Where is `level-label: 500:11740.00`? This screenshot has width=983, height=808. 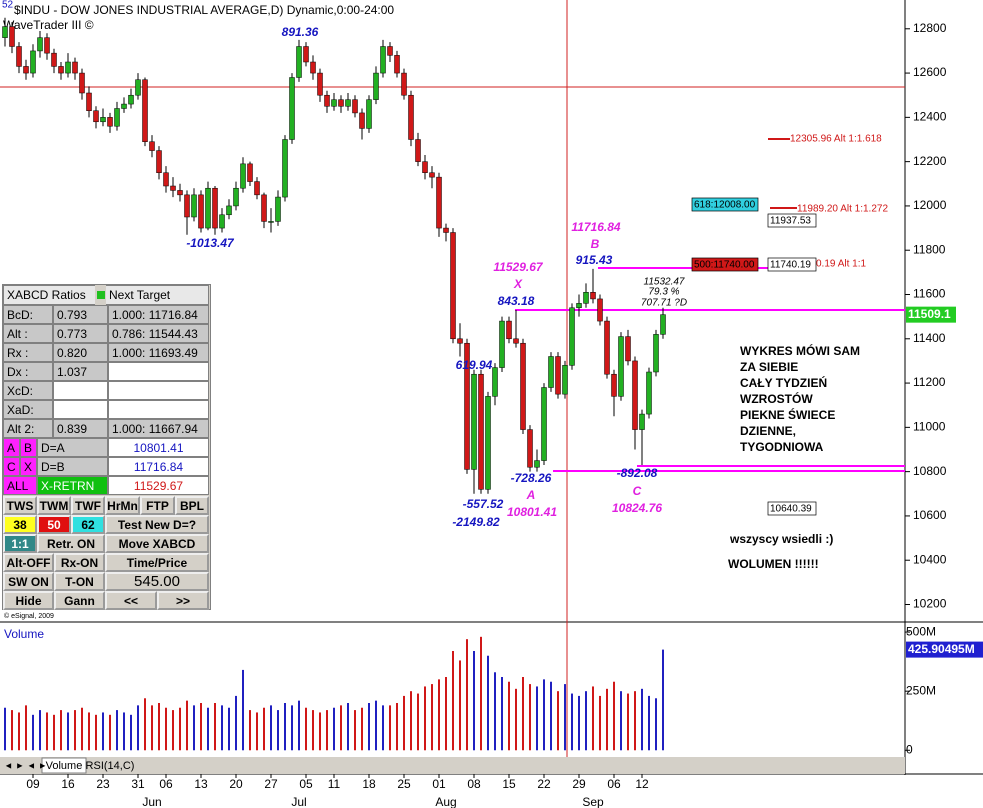
level-label: 500:11740.00 is located at coordinates (724, 265).